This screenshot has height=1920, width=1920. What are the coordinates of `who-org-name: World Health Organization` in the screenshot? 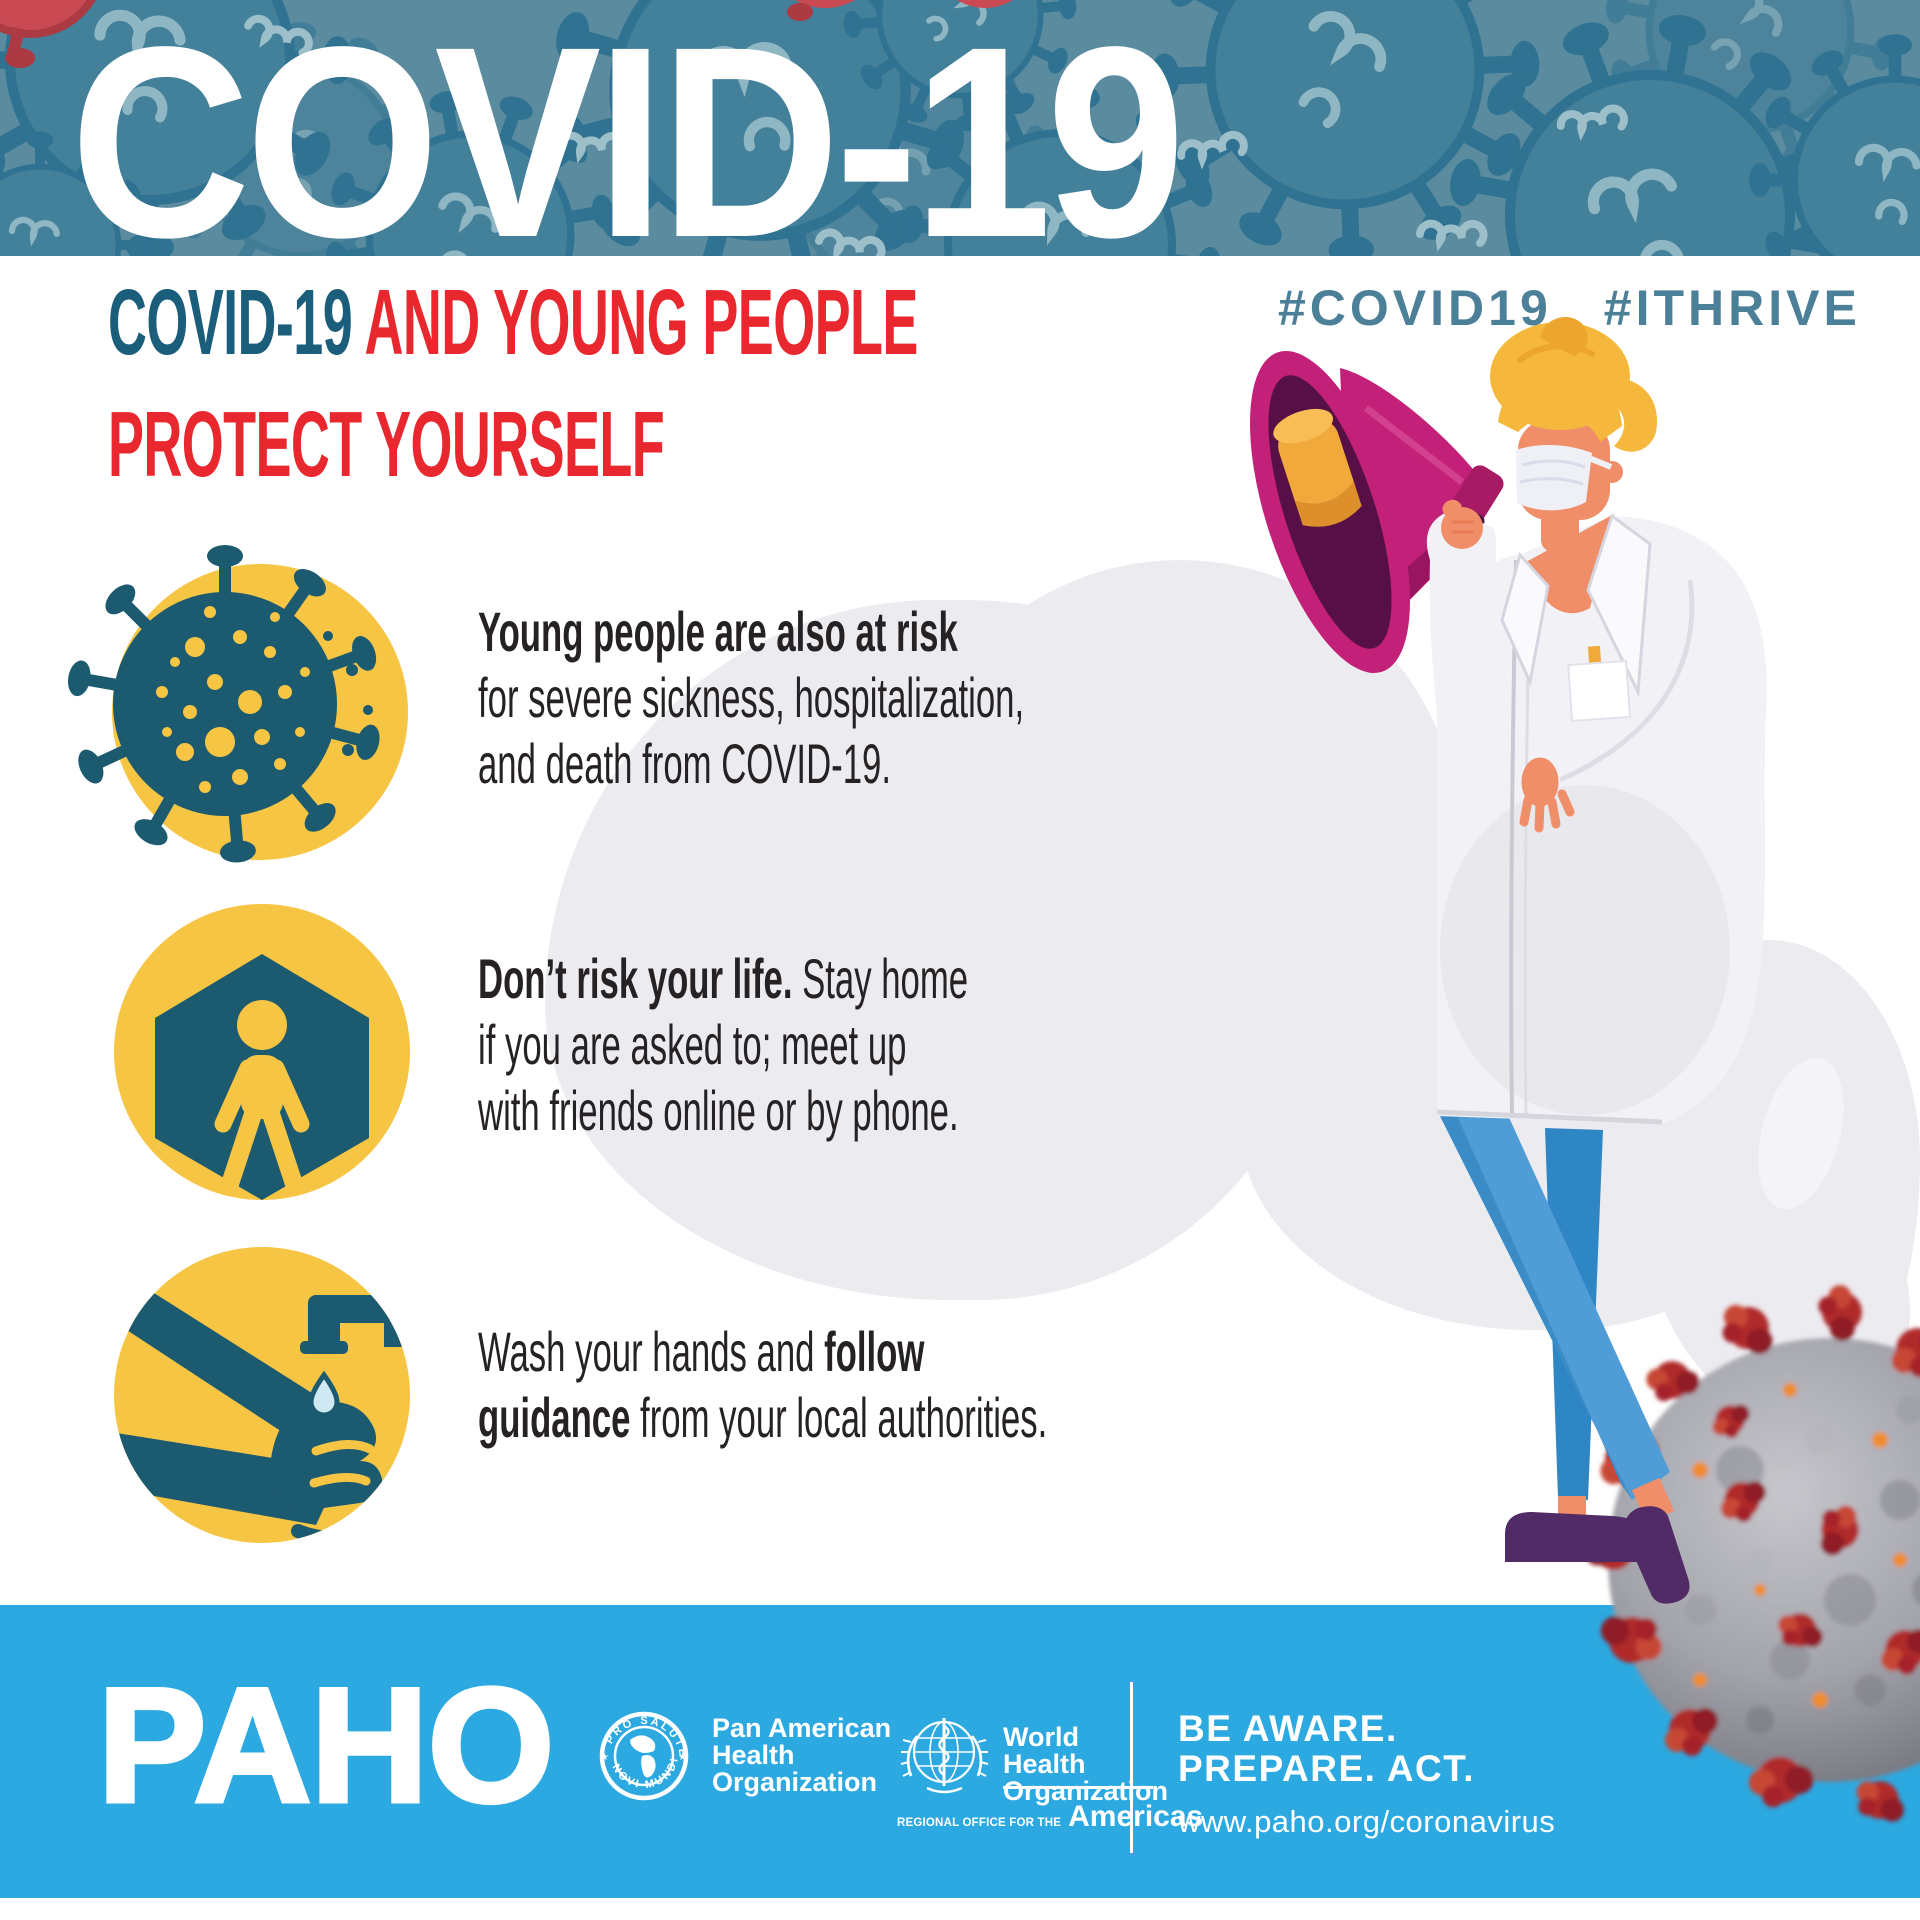 It's located at (1086, 1764).